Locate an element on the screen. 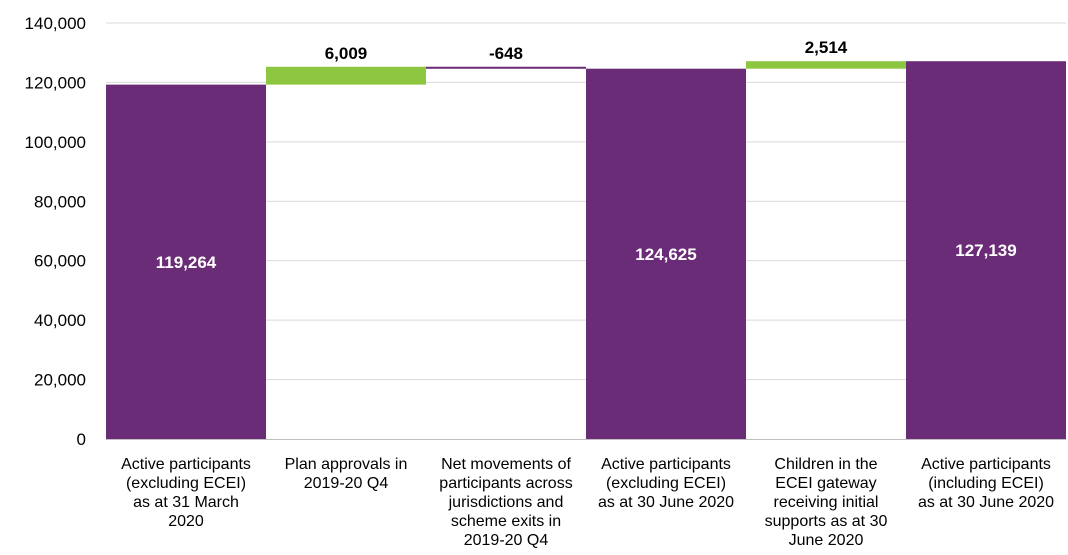  x-category-label: Plan approvals in is located at coordinates (346, 464).